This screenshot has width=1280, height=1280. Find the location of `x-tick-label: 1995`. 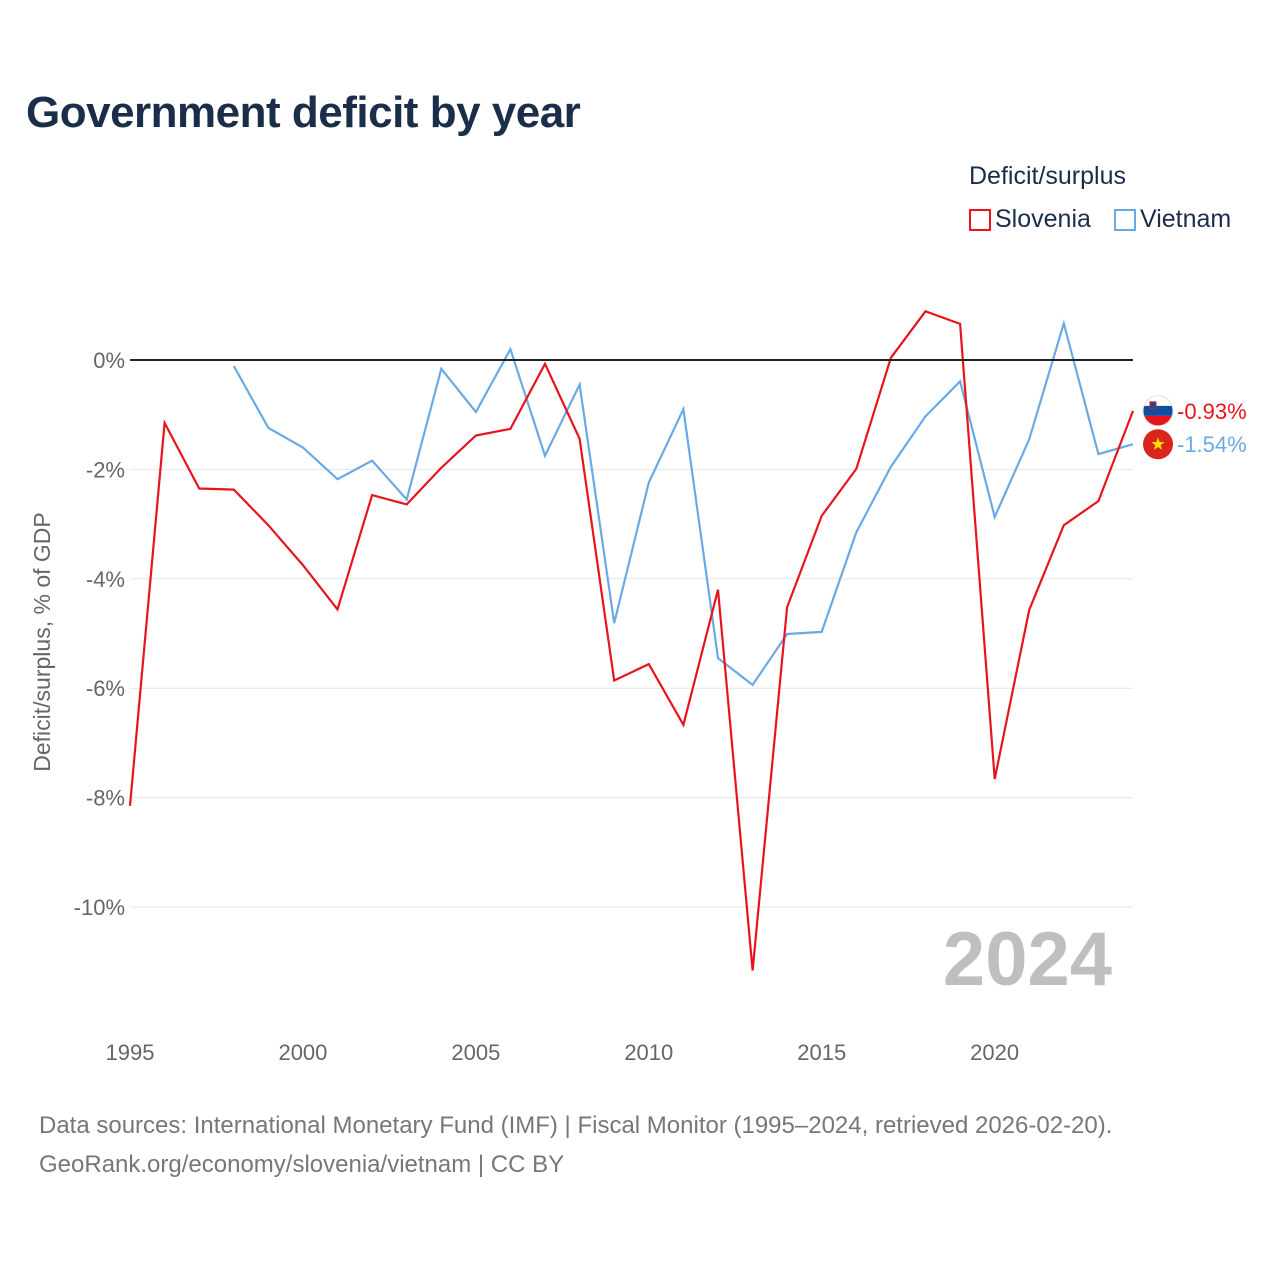

x-tick-label: 1995 is located at coordinates (130, 1052).